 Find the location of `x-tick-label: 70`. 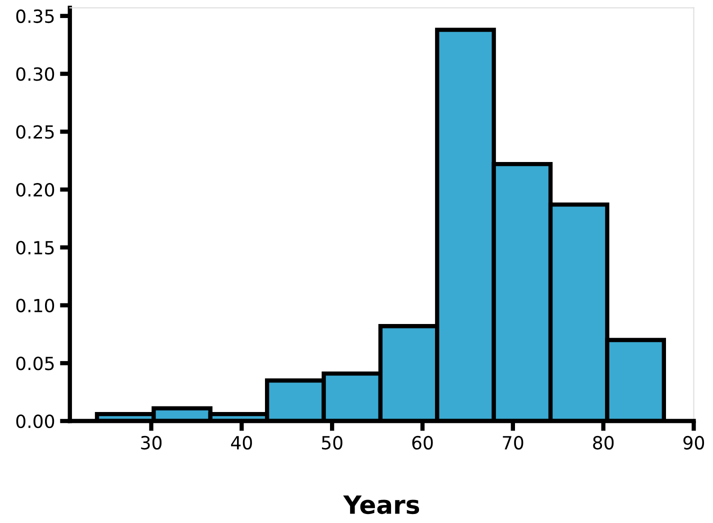

x-tick-label: 70 is located at coordinates (513, 443).